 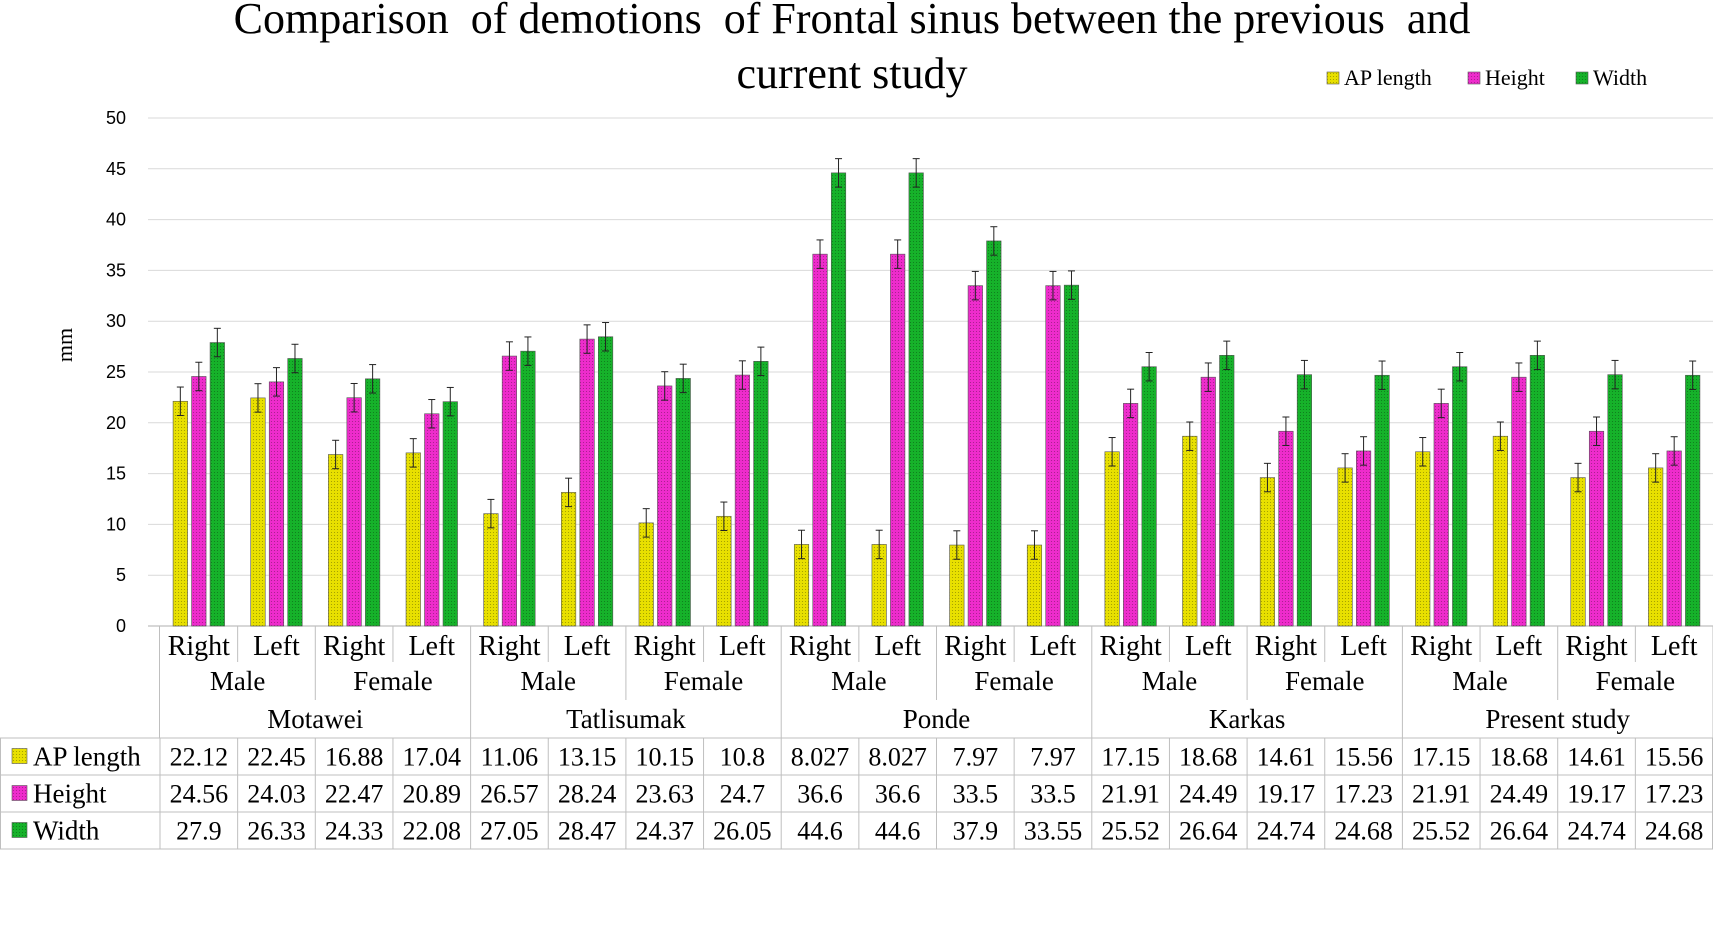 What do you see at coordinates (1388, 77) in the screenshot?
I see `legend-label-ap: AP length` at bounding box center [1388, 77].